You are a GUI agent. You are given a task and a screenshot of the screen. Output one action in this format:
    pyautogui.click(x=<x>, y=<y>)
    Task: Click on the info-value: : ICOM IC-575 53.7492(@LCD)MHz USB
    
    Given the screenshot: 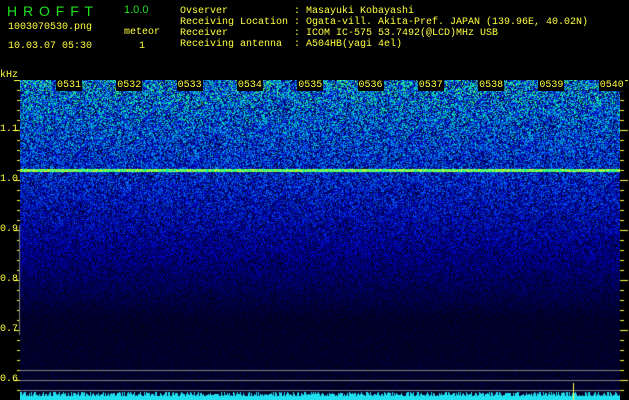 What is the action you would take?
    pyautogui.click(x=396, y=33)
    